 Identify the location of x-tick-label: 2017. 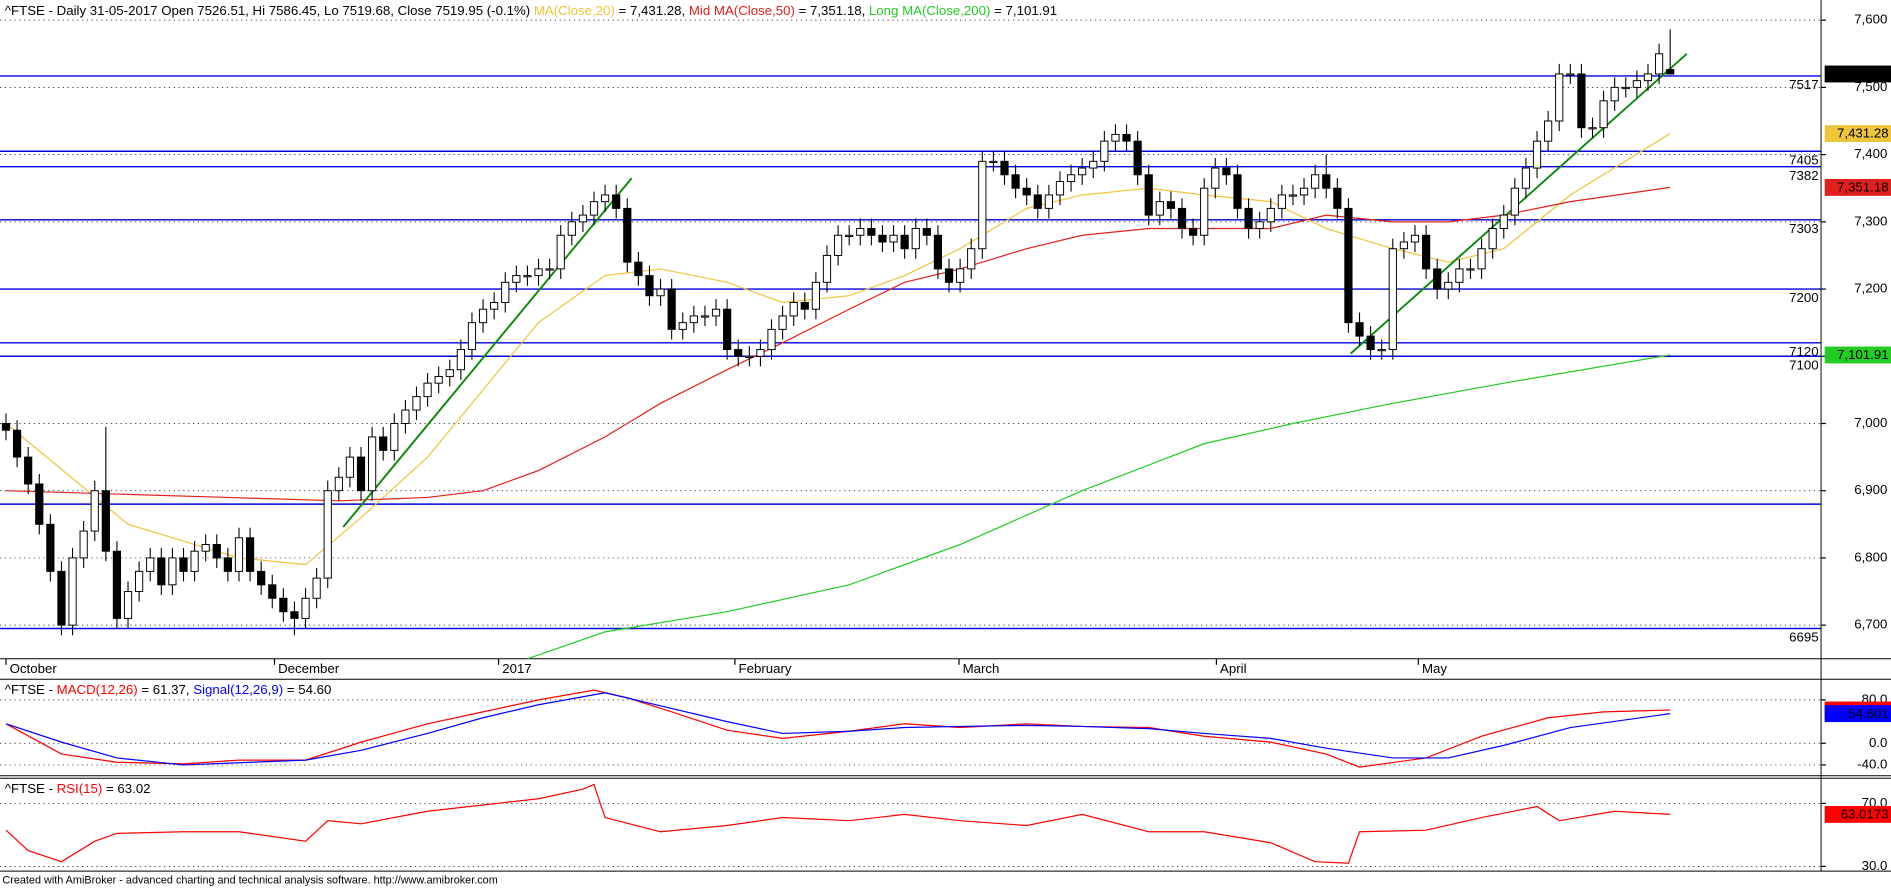
(516, 668).